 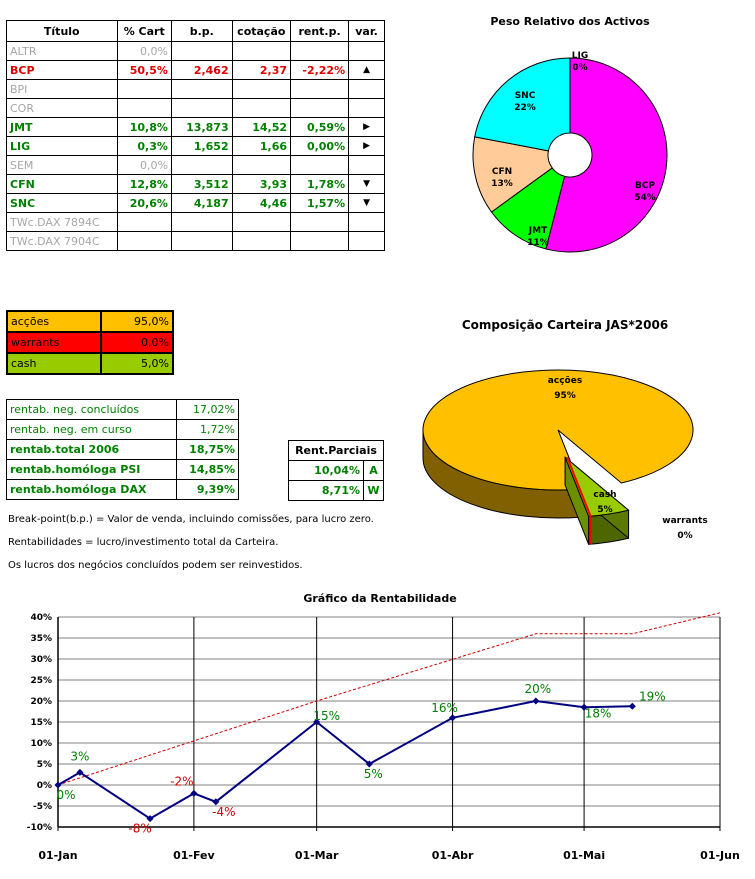 I want to click on rentab-row: rentab.homóloga PSI 14,85%, so click(x=122, y=469).